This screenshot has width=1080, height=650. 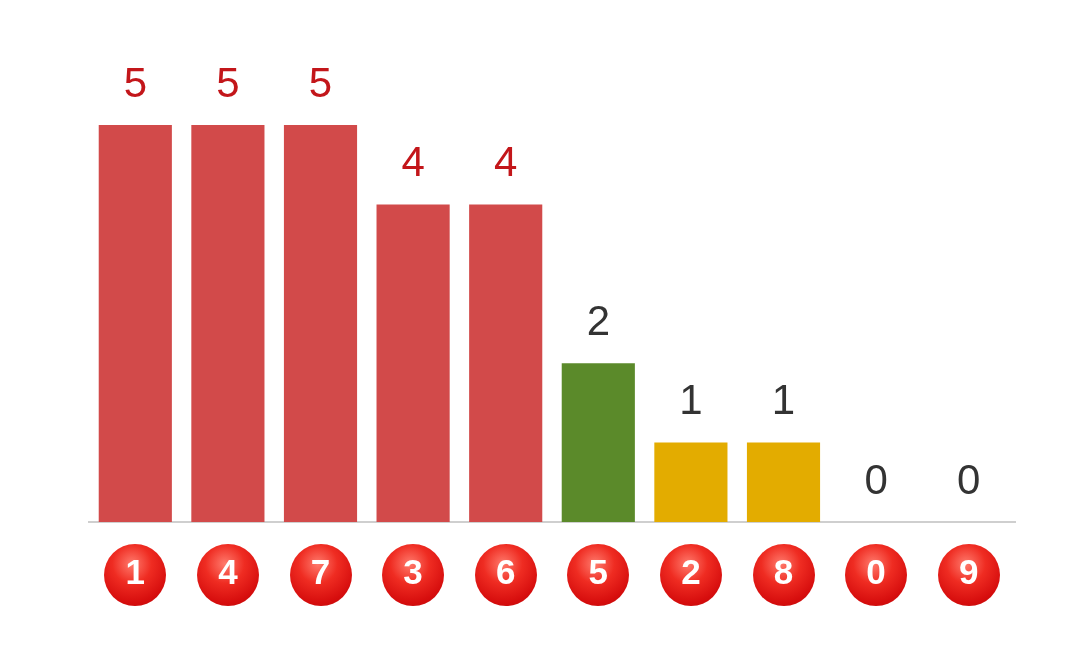 I want to click on x-tick-label: 4, so click(x=228, y=571).